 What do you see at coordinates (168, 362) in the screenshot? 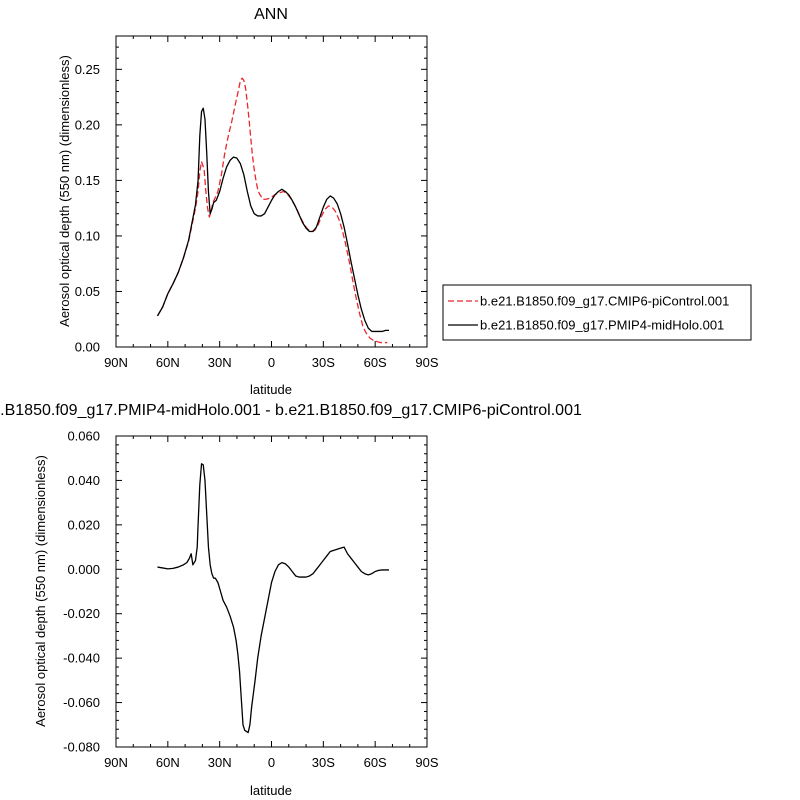
I see `top-xtick-label-1: 60N` at bounding box center [168, 362].